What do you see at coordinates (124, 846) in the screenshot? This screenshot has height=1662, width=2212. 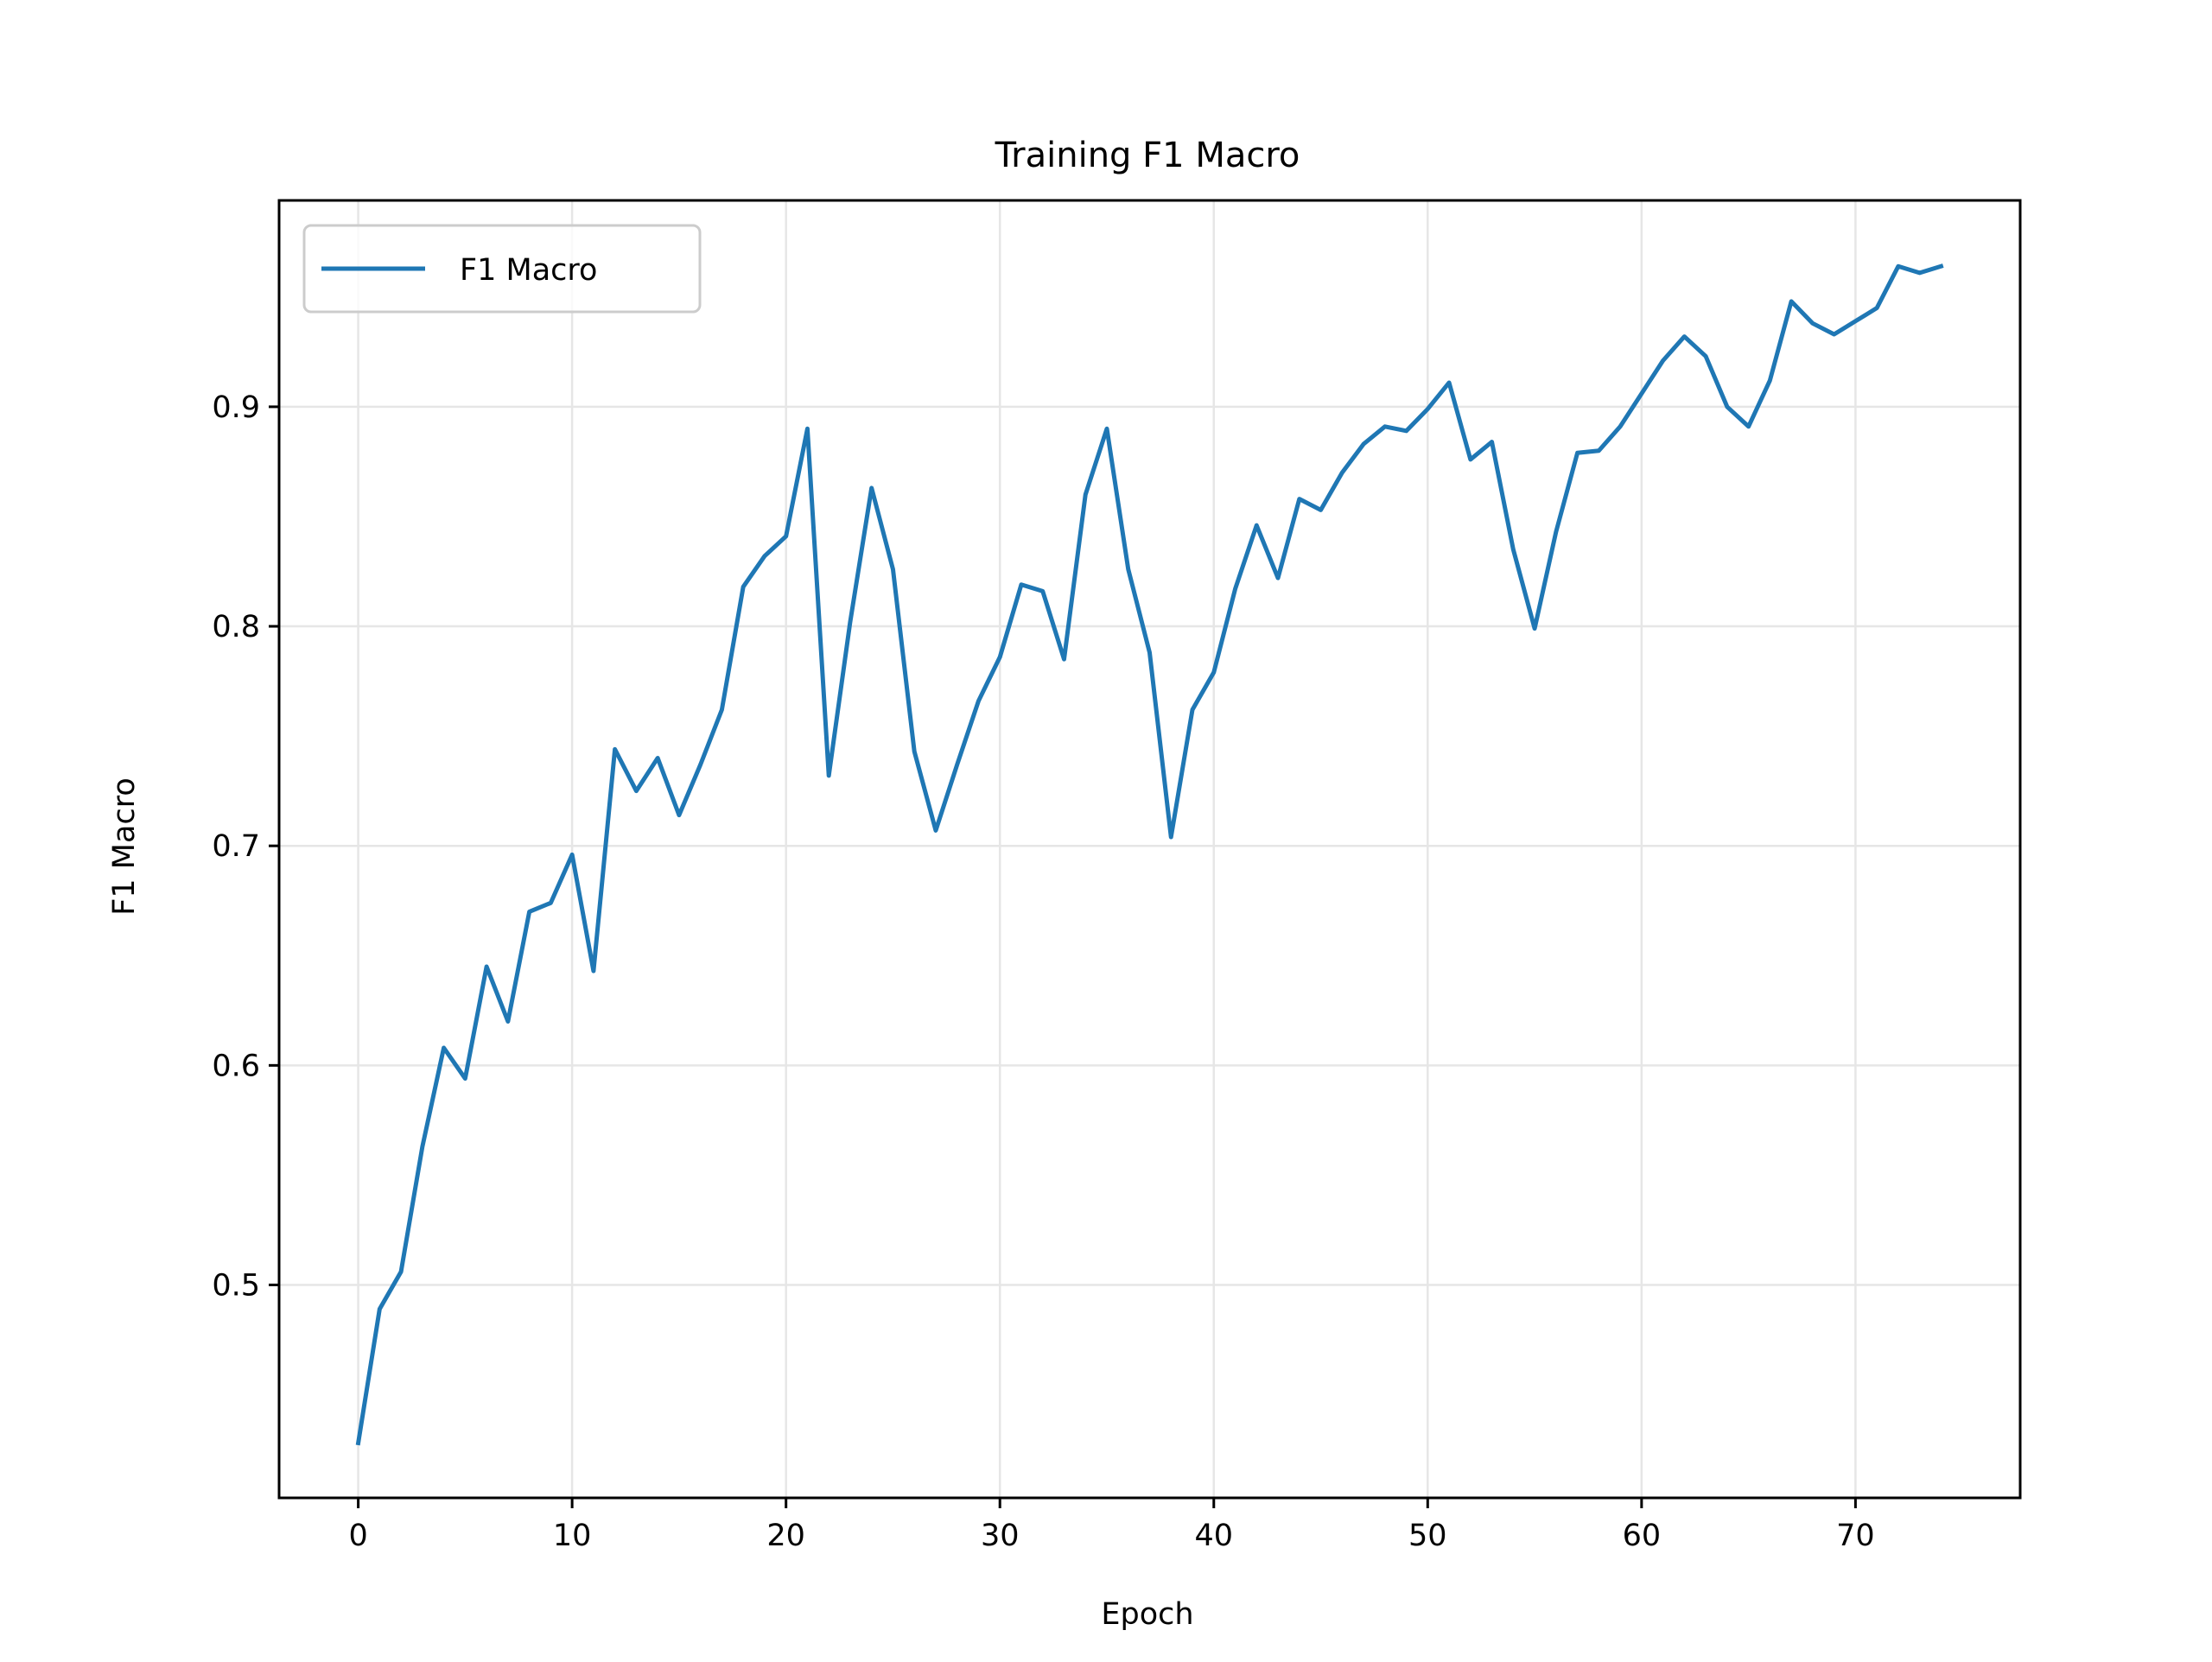 I see `y-axis-label: F1 Macro` at bounding box center [124, 846].